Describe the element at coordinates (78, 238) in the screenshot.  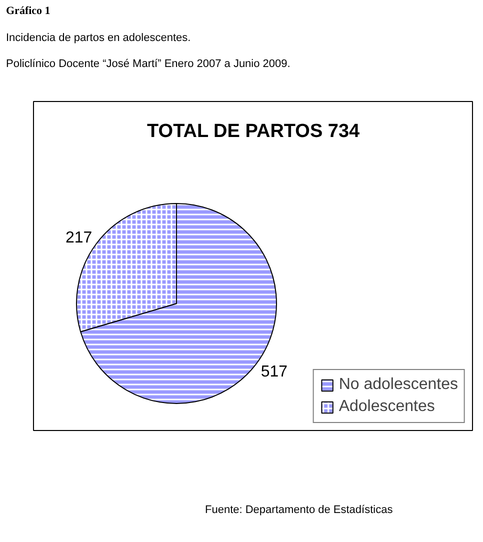
I see `data-label: 217` at that location.